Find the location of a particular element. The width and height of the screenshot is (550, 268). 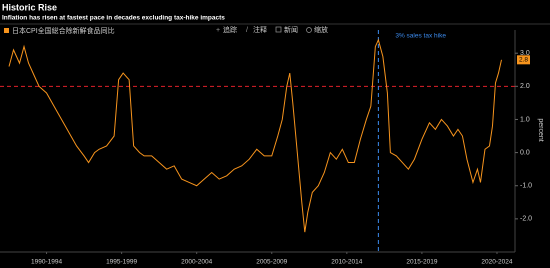

last-value-label: 2.8 is located at coordinates (523, 60).